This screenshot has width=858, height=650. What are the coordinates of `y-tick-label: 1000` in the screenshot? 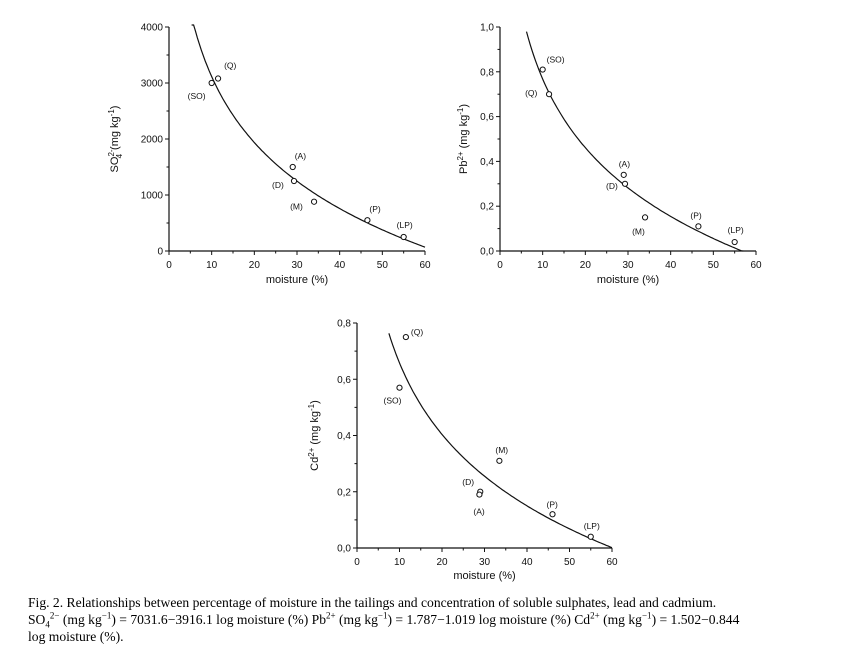 It's located at (152, 196).